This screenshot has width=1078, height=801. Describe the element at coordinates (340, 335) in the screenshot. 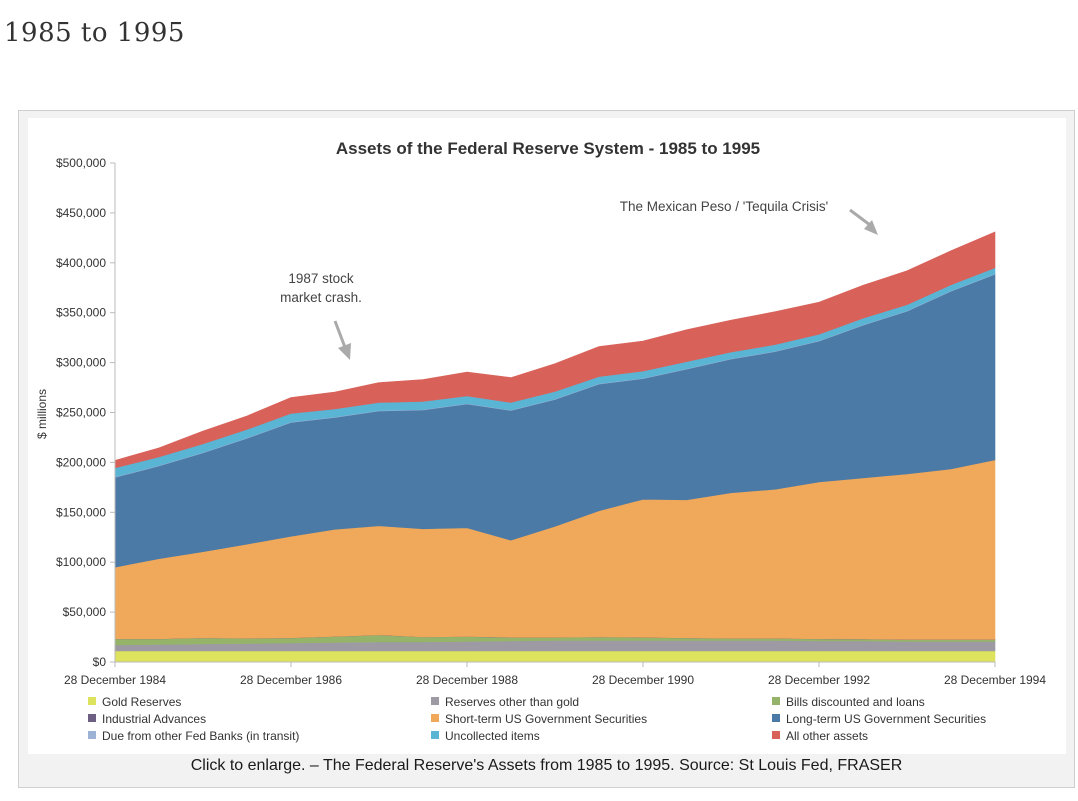

I see `annotation-crash-arrow` at that location.